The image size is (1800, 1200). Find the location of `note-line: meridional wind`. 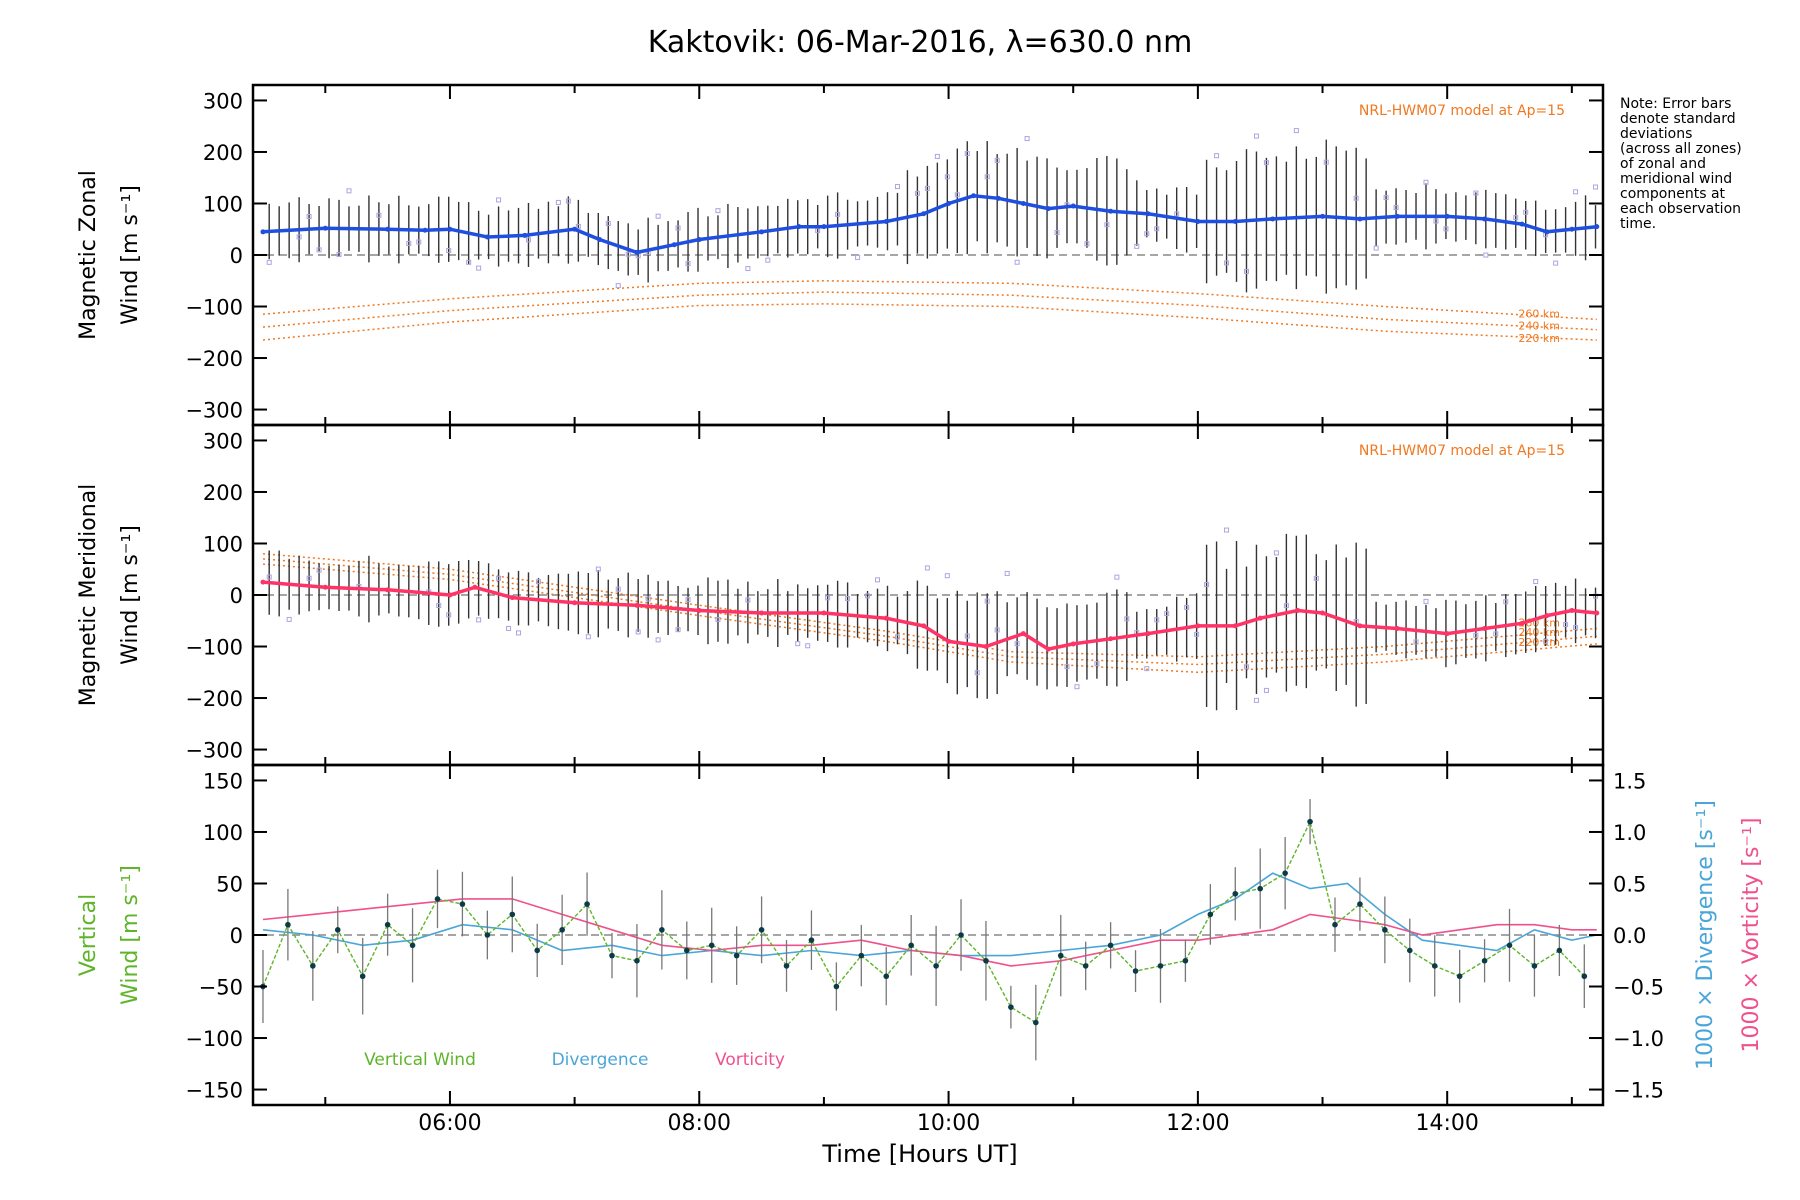

note-line: meridional wind is located at coordinates (1676, 179).